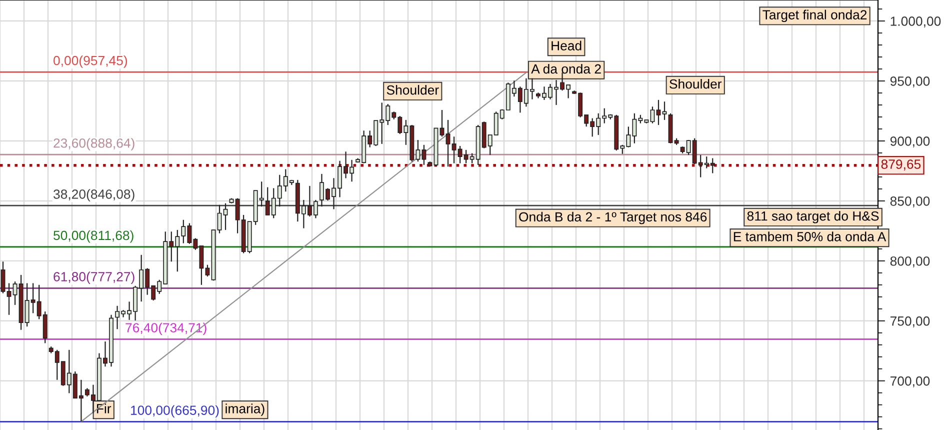 This screenshot has height=430, width=945. Describe the element at coordinates (104, 409) in the screenshot. I see `annotation: Fir` at that location.